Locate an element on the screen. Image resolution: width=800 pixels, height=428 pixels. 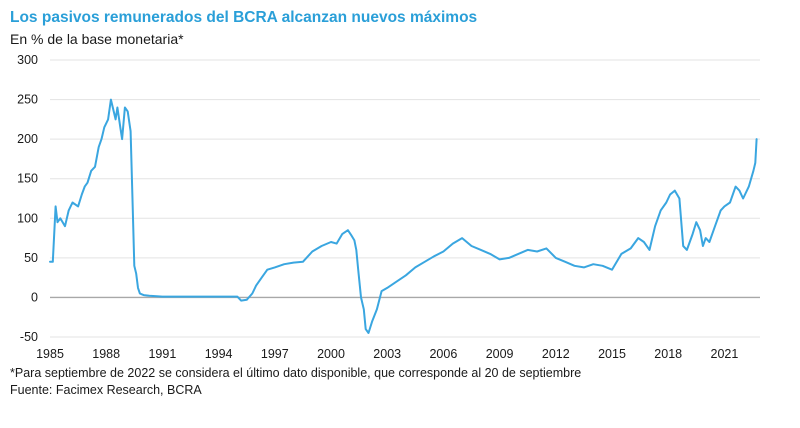
x-tick-label: 2006 is located at coordinates (443, 354).